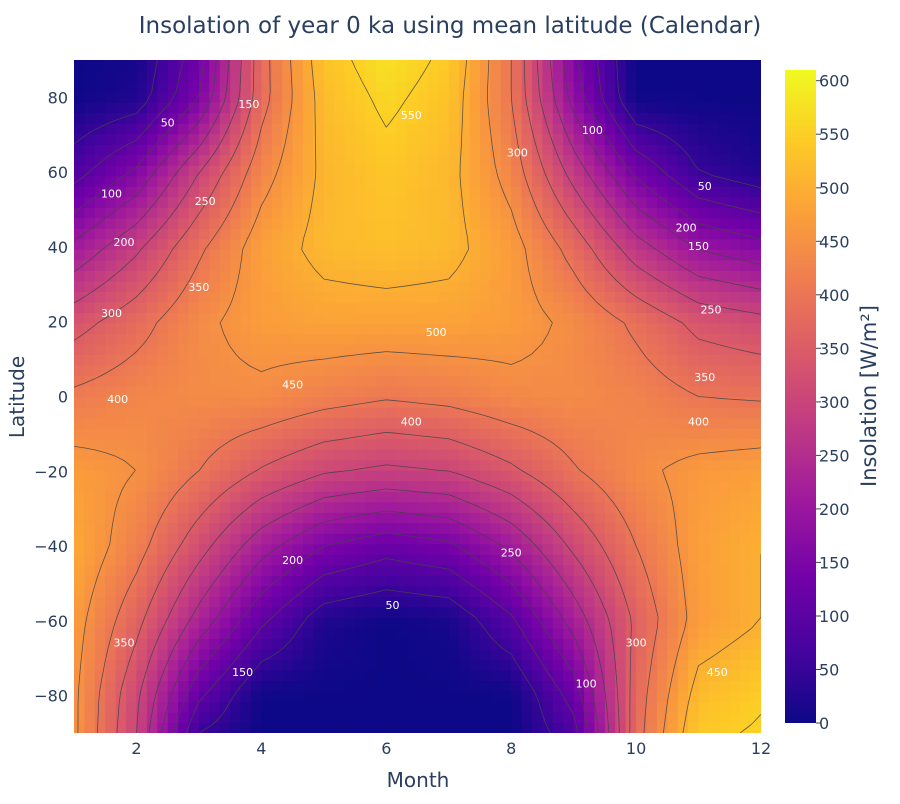 The width and height of the screenshot is (900, 804). I want to click on contour-label: 450, so click(292, 384).